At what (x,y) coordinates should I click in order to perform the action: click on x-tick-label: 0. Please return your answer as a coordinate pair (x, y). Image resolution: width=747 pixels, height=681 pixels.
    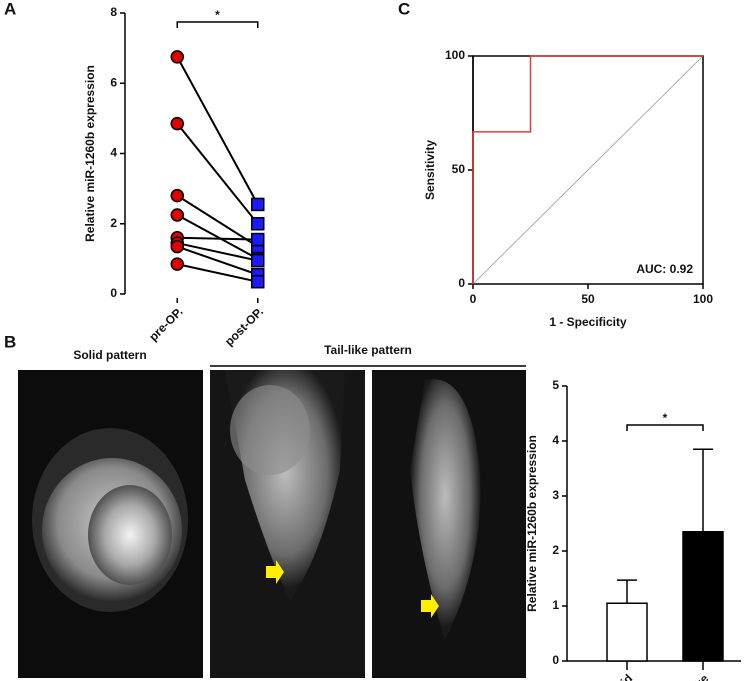
    Looking at the image, I should click on (473, 299).